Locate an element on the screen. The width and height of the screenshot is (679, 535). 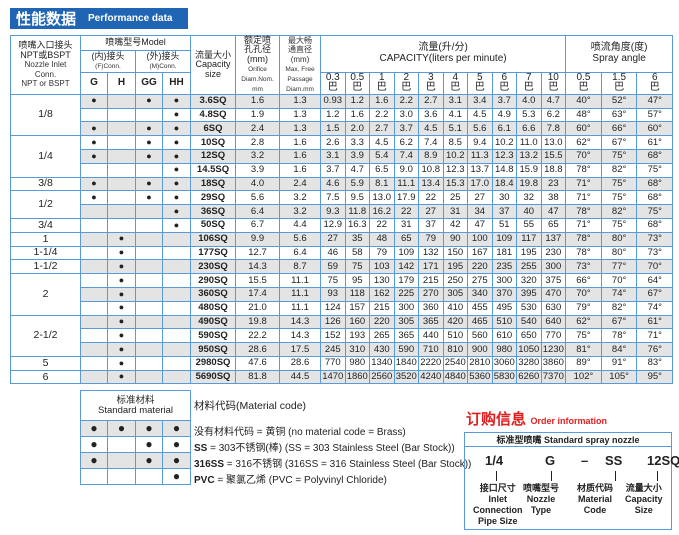
angle-cell: 82° is located at coordinates (619, 170).